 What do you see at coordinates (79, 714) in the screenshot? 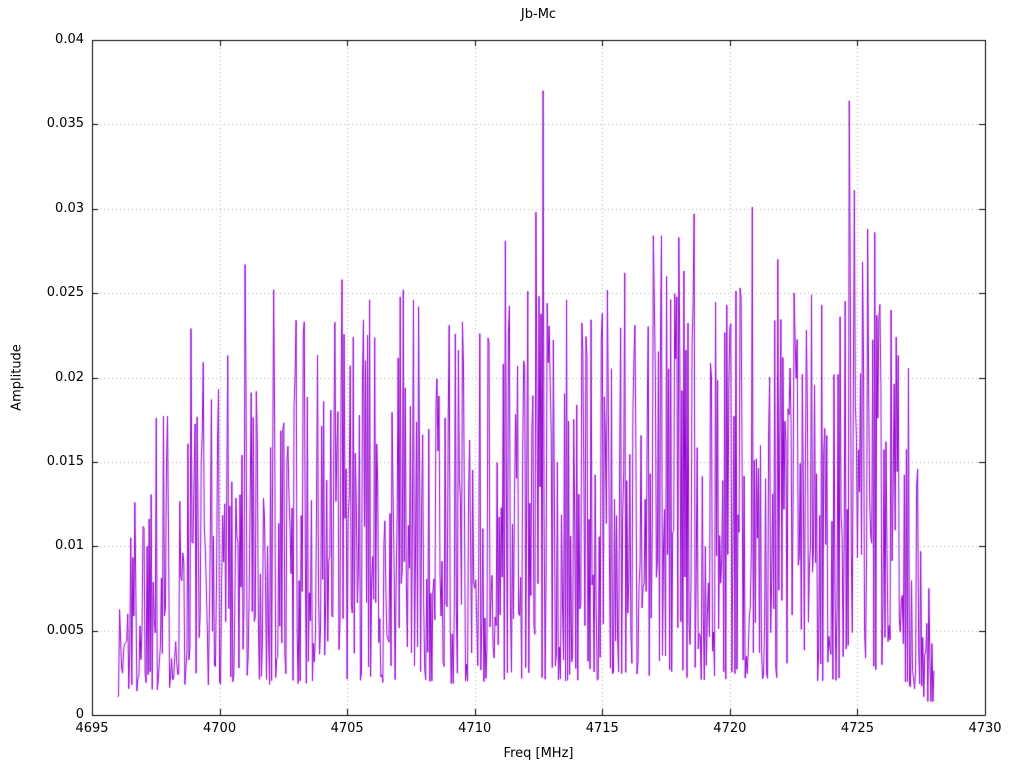
I see `y-tick-label: 0` at bounding box center [79, 714].